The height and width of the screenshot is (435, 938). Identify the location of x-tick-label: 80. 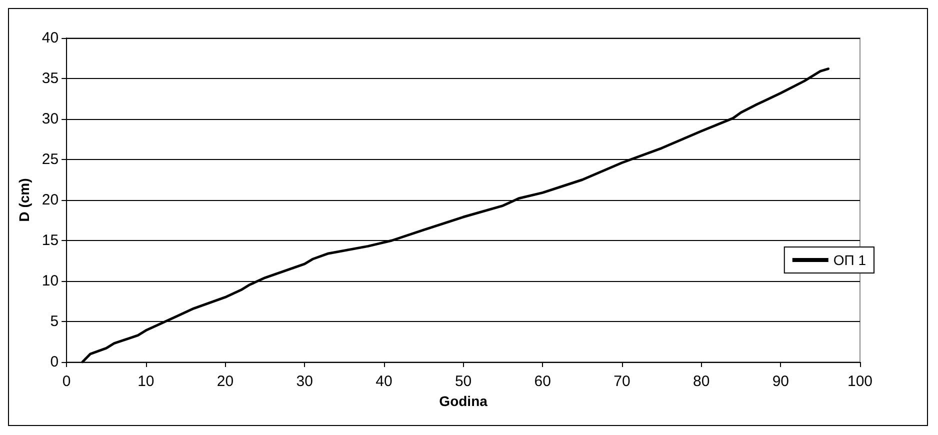
(701, 381).